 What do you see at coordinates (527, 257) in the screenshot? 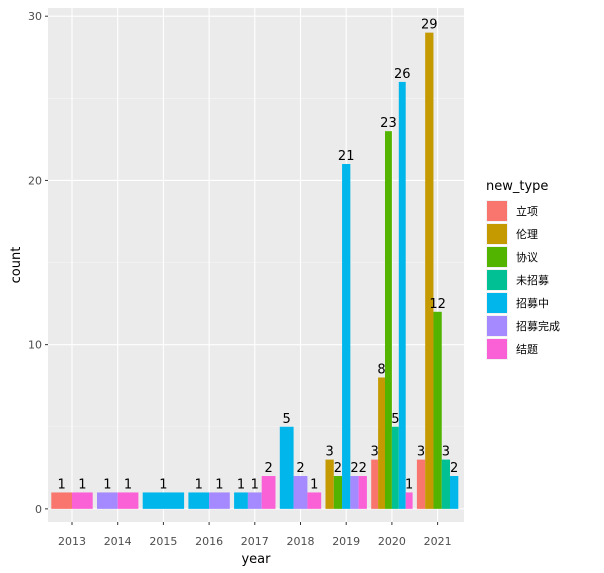
I see `legend-label: 协议` at bounding box center [527, 257].